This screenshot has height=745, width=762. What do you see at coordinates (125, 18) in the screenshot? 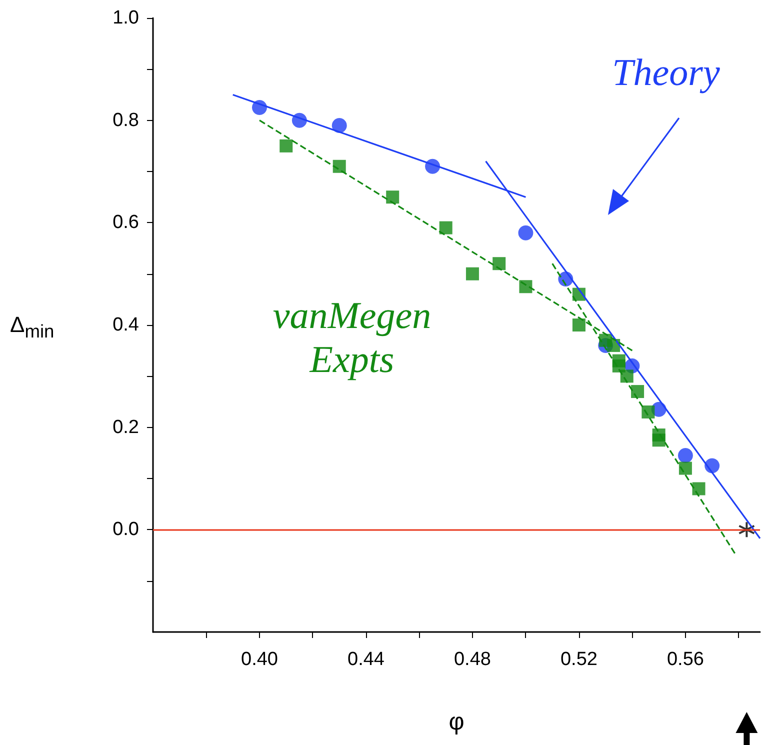
I see `y-tick-label: 1.0` at bounding box center [125, 18].